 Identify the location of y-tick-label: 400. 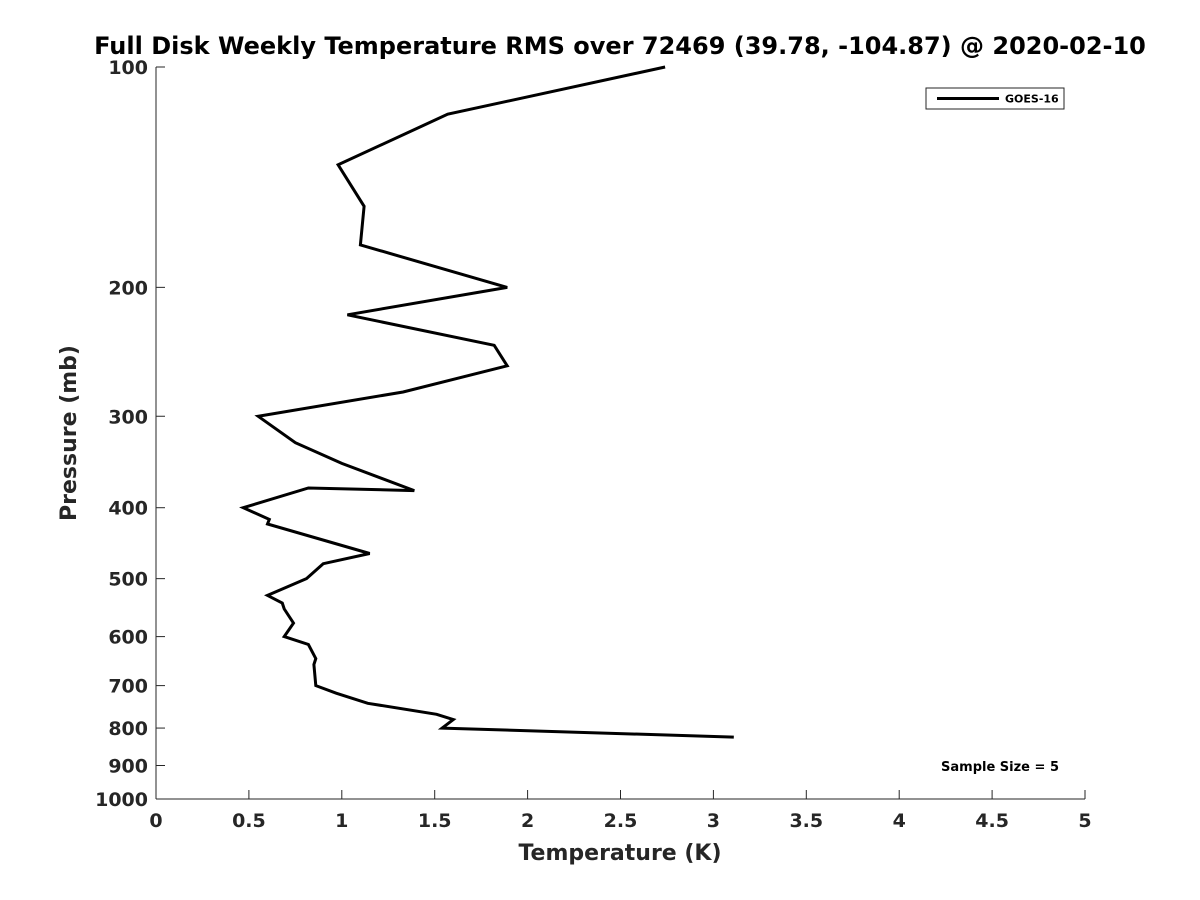
(128, 509).